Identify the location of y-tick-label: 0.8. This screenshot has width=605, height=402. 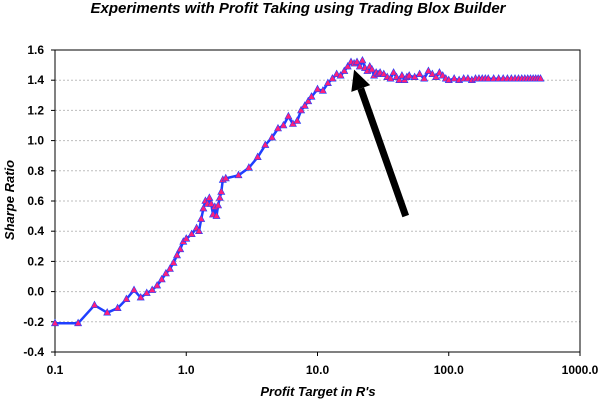
(35, 171).